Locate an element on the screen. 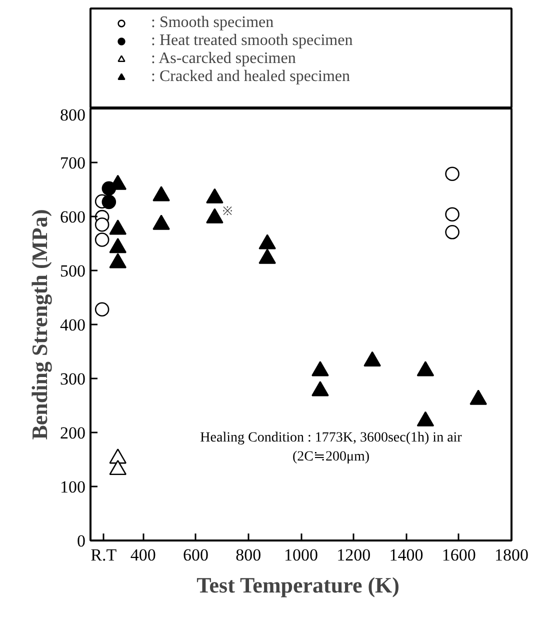 Image resolution: width=548 pixels, height=633 pixels. y-axis-title: Bending Strength (MPa) is located at coordinates (39, 324).